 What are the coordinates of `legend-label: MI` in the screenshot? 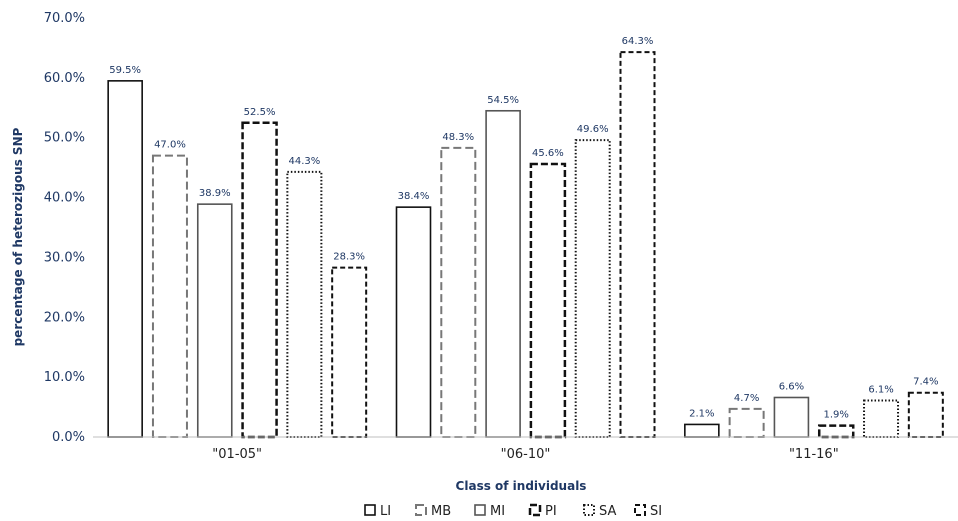 It's located at (497, 511).